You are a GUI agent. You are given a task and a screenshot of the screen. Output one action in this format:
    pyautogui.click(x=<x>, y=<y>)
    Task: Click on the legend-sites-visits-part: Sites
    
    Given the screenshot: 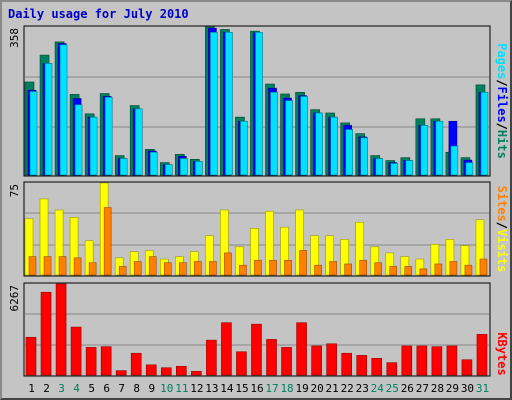 What is the action you would take?
    pyautogui.click(x=502, y=204)
    